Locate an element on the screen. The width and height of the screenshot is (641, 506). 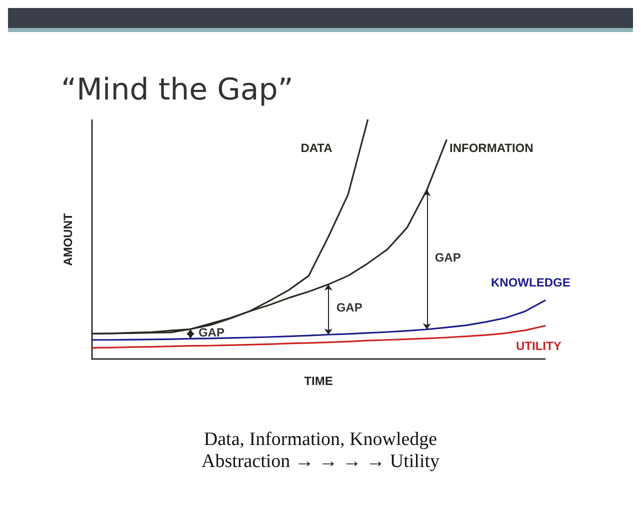
x-axis-title: TIME is located at coordinates (318, 381).